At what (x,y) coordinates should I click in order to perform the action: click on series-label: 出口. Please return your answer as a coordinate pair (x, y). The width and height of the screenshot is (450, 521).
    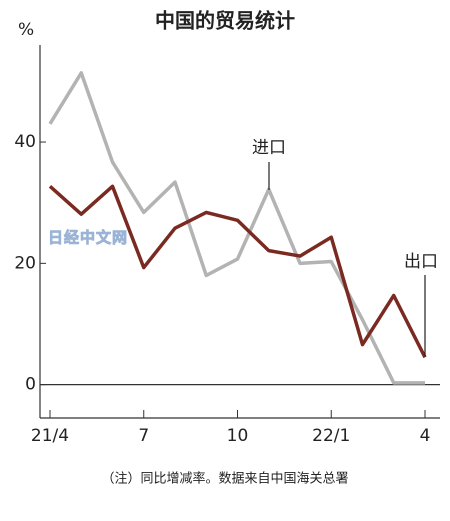
    Looking at the image, I should click on (421, 262).